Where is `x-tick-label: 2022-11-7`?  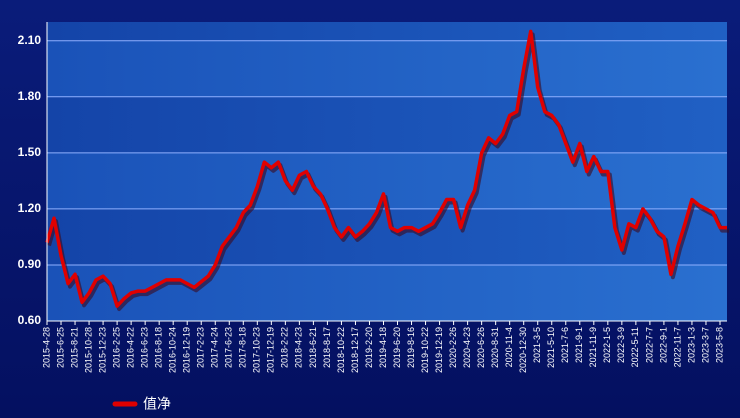
x-tick-label: 2022-11-7 is located at coordinates (677, 347).